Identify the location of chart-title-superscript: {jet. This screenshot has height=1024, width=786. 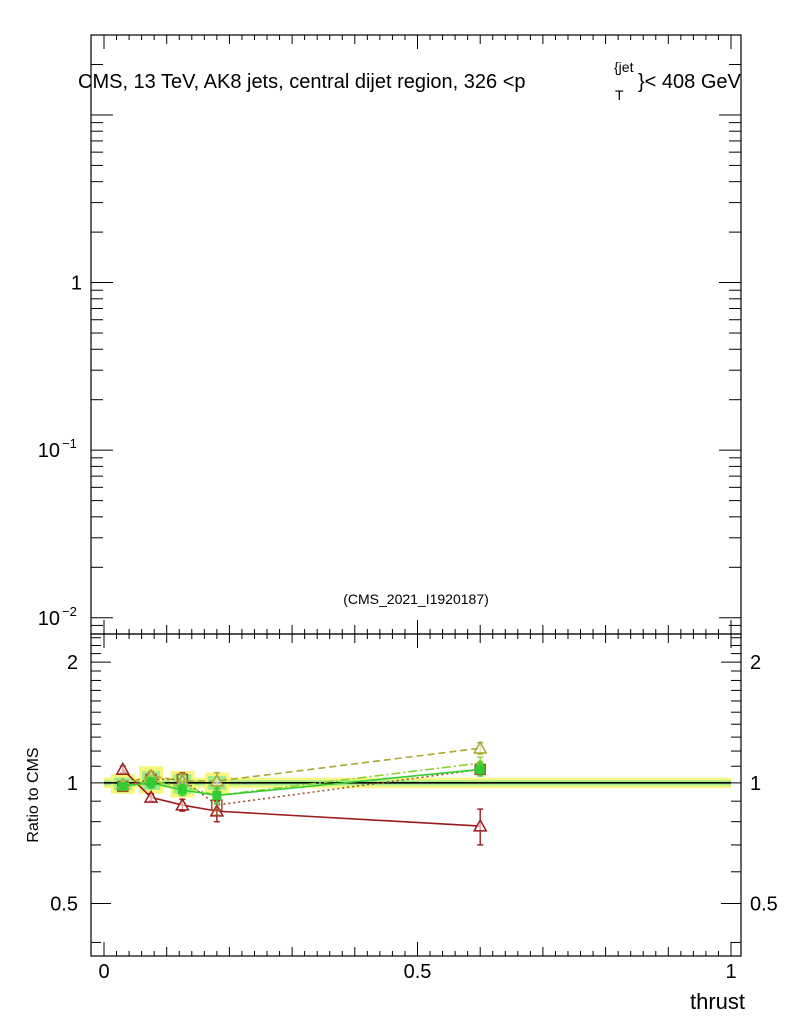
(624, 67).